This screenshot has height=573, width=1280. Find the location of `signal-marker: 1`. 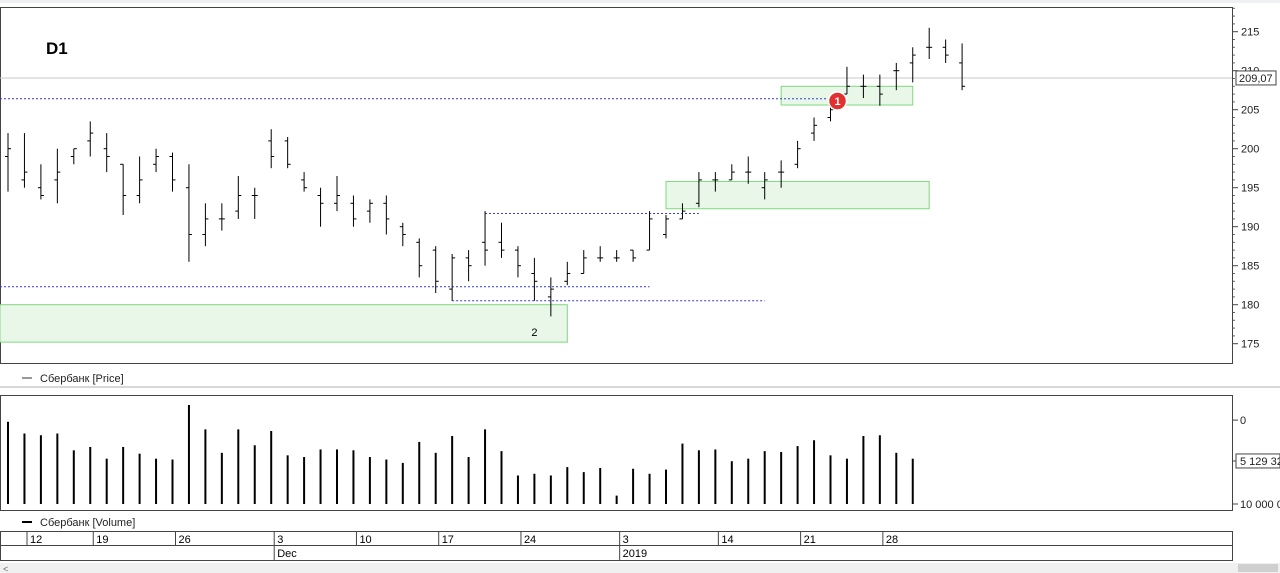

signal-marker: 1 is located at coordinates (837, 101).